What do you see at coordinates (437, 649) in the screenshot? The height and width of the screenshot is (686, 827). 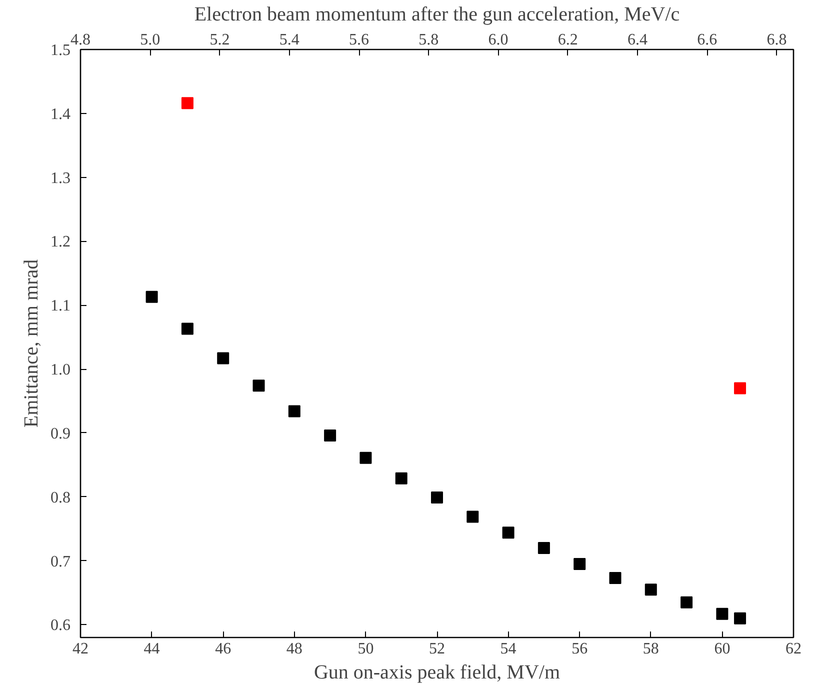 I see `x-tick-label: 52` at bounding box center [437, 649].